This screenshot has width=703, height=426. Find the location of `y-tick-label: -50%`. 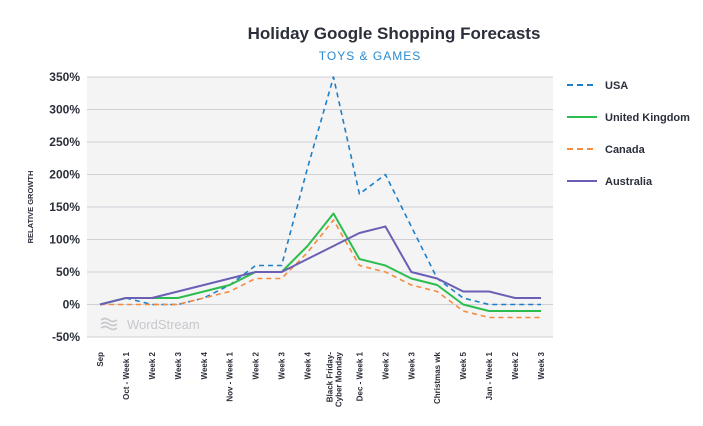

y-tick-label: -50% is located at coordinates (66, 337).